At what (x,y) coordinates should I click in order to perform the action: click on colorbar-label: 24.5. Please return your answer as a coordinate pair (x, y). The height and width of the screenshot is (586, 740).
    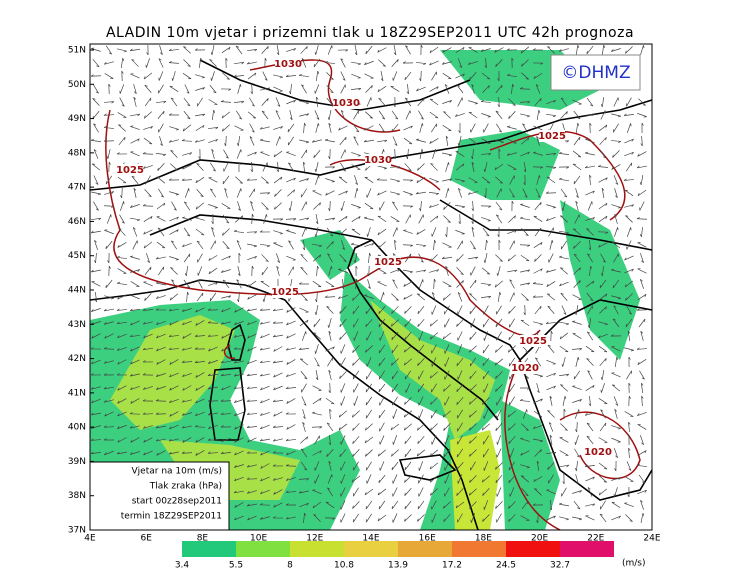
    Looking at the image, I should click on (506, 566).